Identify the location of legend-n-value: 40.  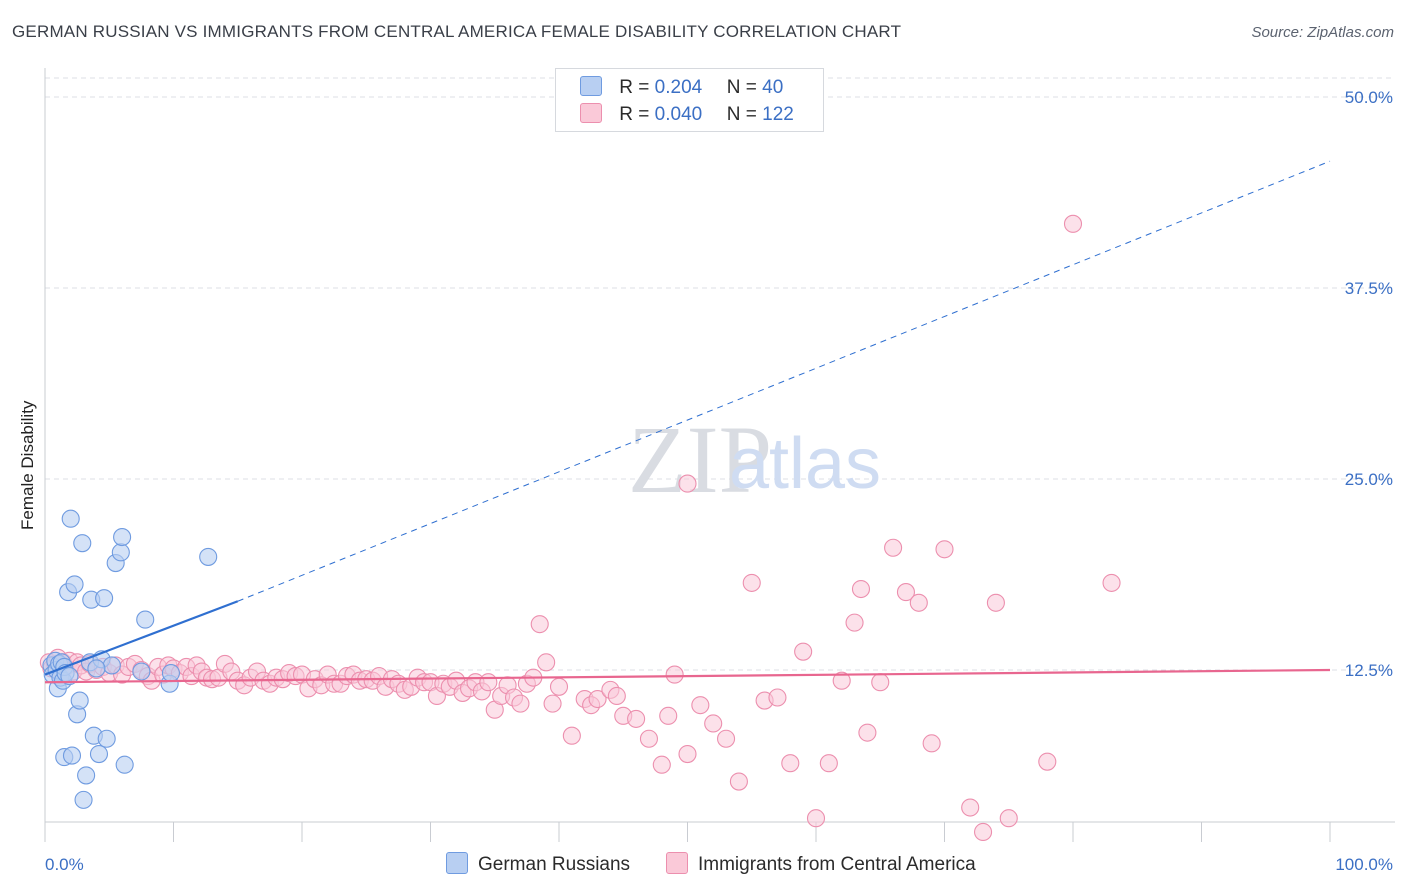
(773, 87).